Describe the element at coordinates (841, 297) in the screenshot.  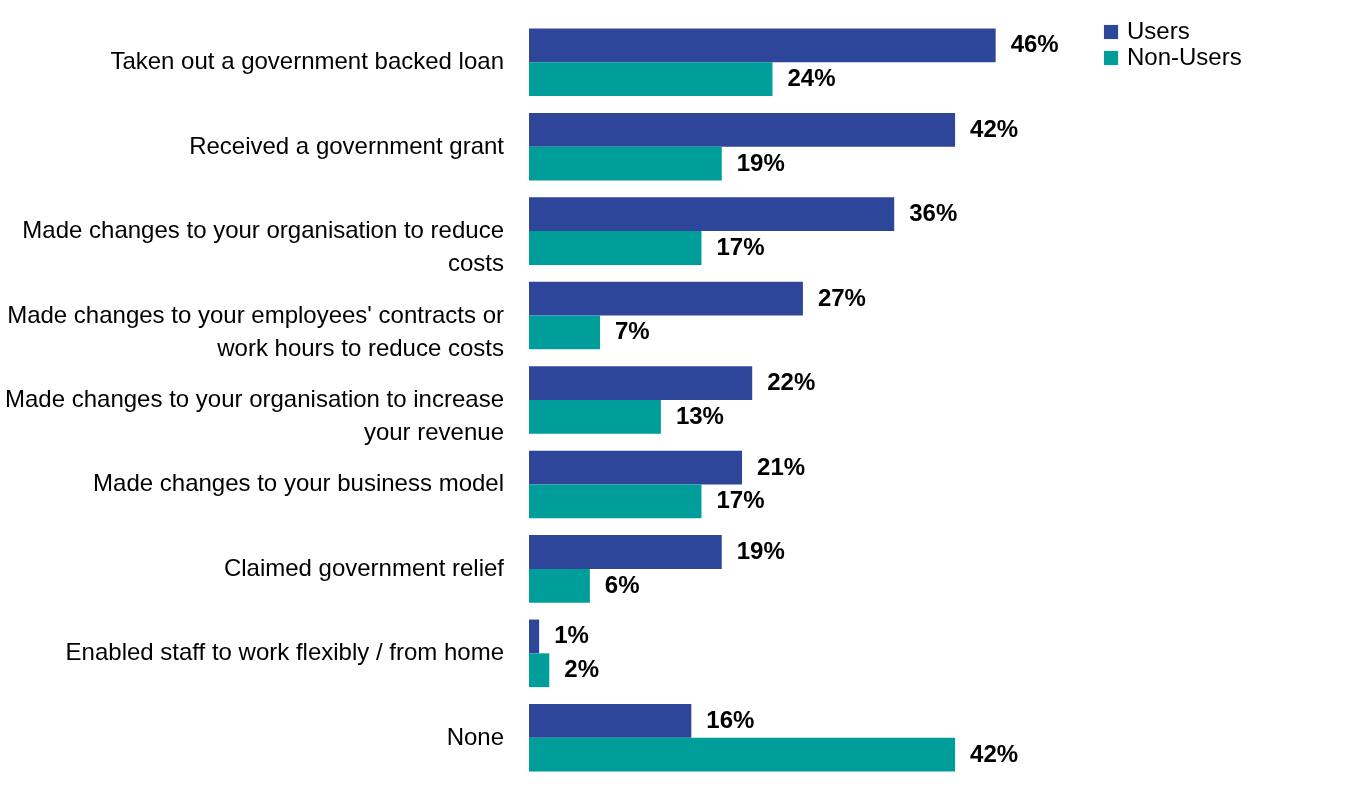
I see `data-label: 27%` at that location.